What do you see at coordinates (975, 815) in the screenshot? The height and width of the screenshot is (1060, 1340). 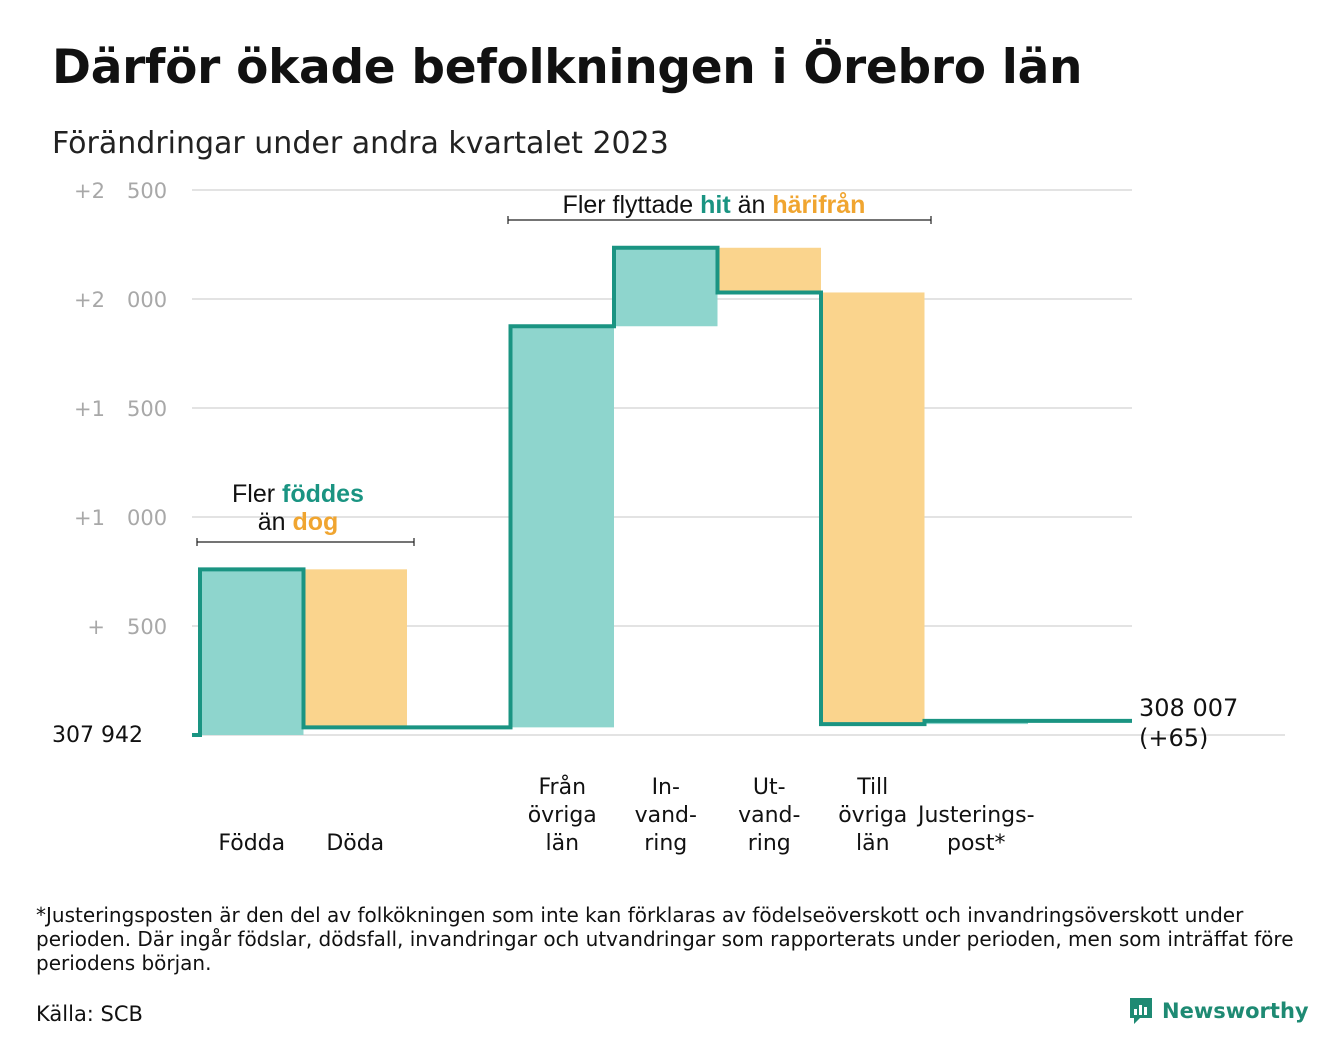 I see `category-label: Justerings-` at bounding box center [975, 815].